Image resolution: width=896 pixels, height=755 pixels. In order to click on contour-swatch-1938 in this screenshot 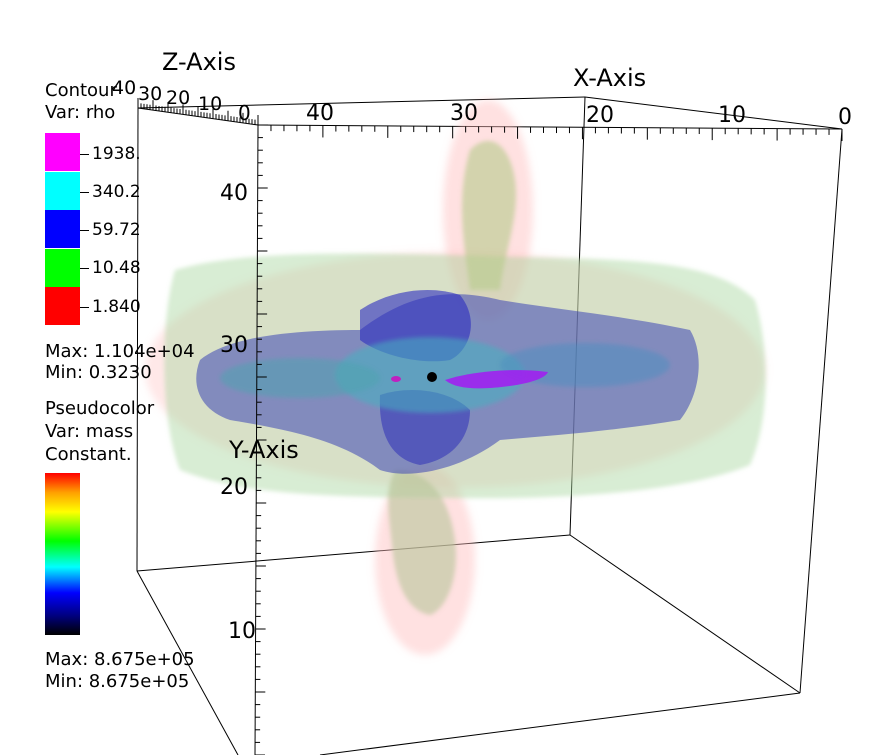, I will do `click(62, 152)`.